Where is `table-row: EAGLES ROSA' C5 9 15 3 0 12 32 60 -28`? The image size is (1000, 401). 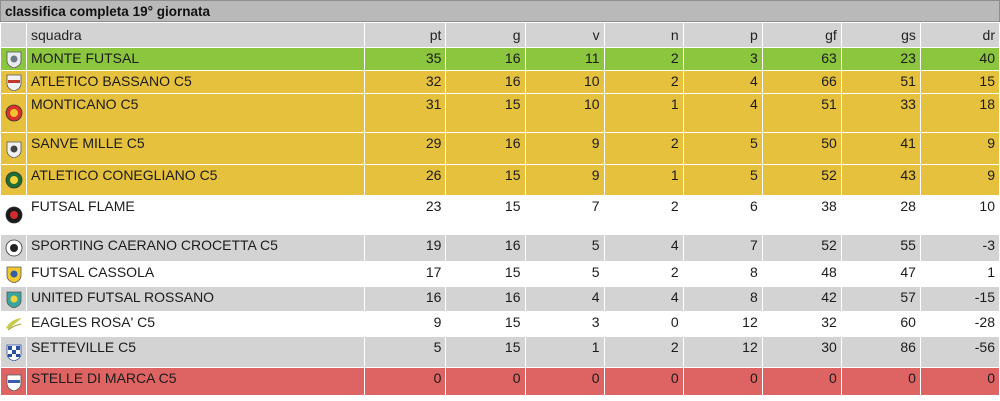
table-row: EAGLES ROSA' C5 9 15 3 0 12 32 60 -28 is located at coordinates (500, 324).